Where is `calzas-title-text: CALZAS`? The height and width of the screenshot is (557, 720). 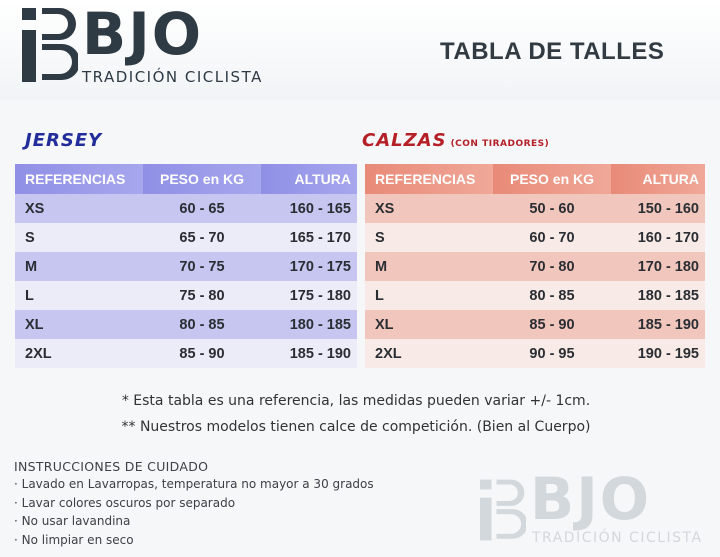
calzas-title-text: CALZAS is located at coordinates (404, 140).